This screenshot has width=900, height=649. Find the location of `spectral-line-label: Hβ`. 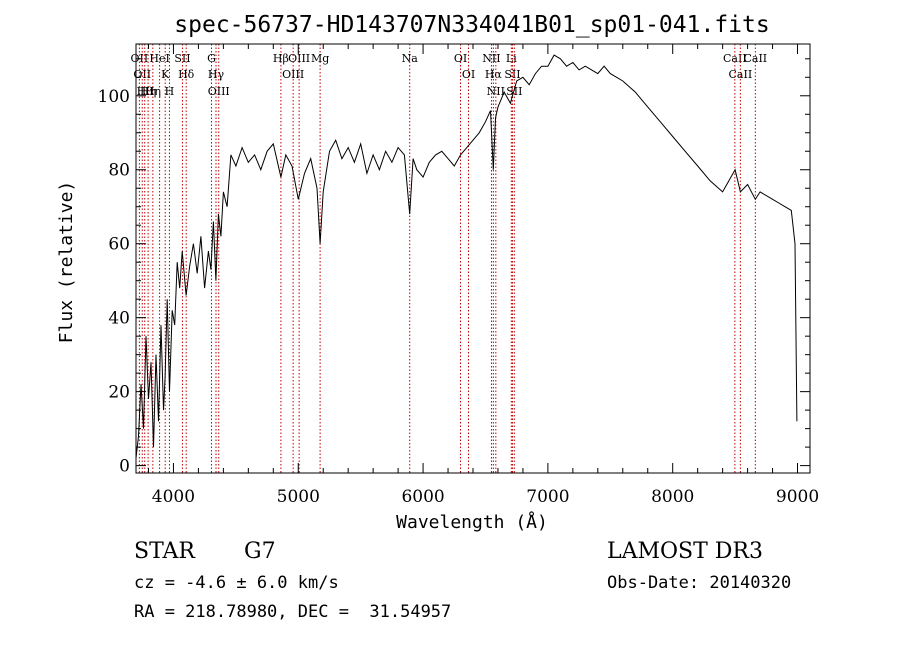

spectral-line-label: Hβ is located at coordinates (281, 58).